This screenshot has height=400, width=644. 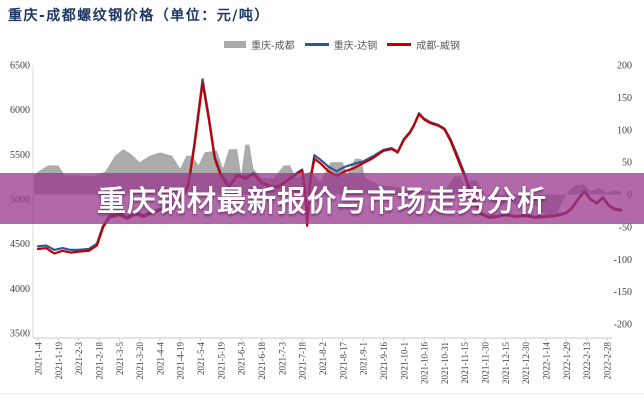 What do you see at coordinates (99, 361) in the screenshot?
I see `x-axis-label: 2021-2-18` at bounding box center [99, 361].